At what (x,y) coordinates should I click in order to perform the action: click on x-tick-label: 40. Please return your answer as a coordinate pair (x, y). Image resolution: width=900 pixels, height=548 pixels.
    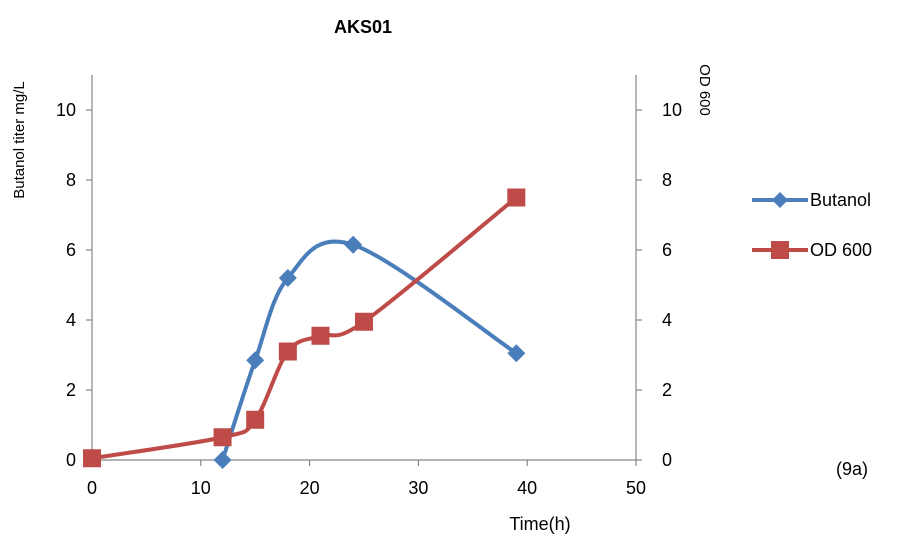
    Looking at the image, I should click on (527, 488).